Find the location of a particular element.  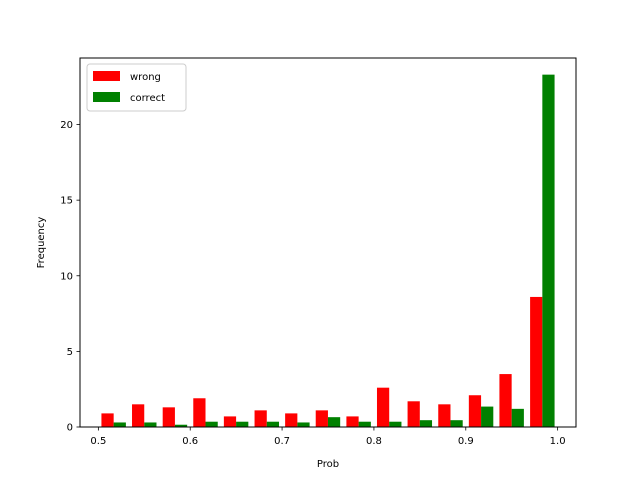

y-axis-ticks: 0 5 10 15 20 is located at coordinates (70, 277).